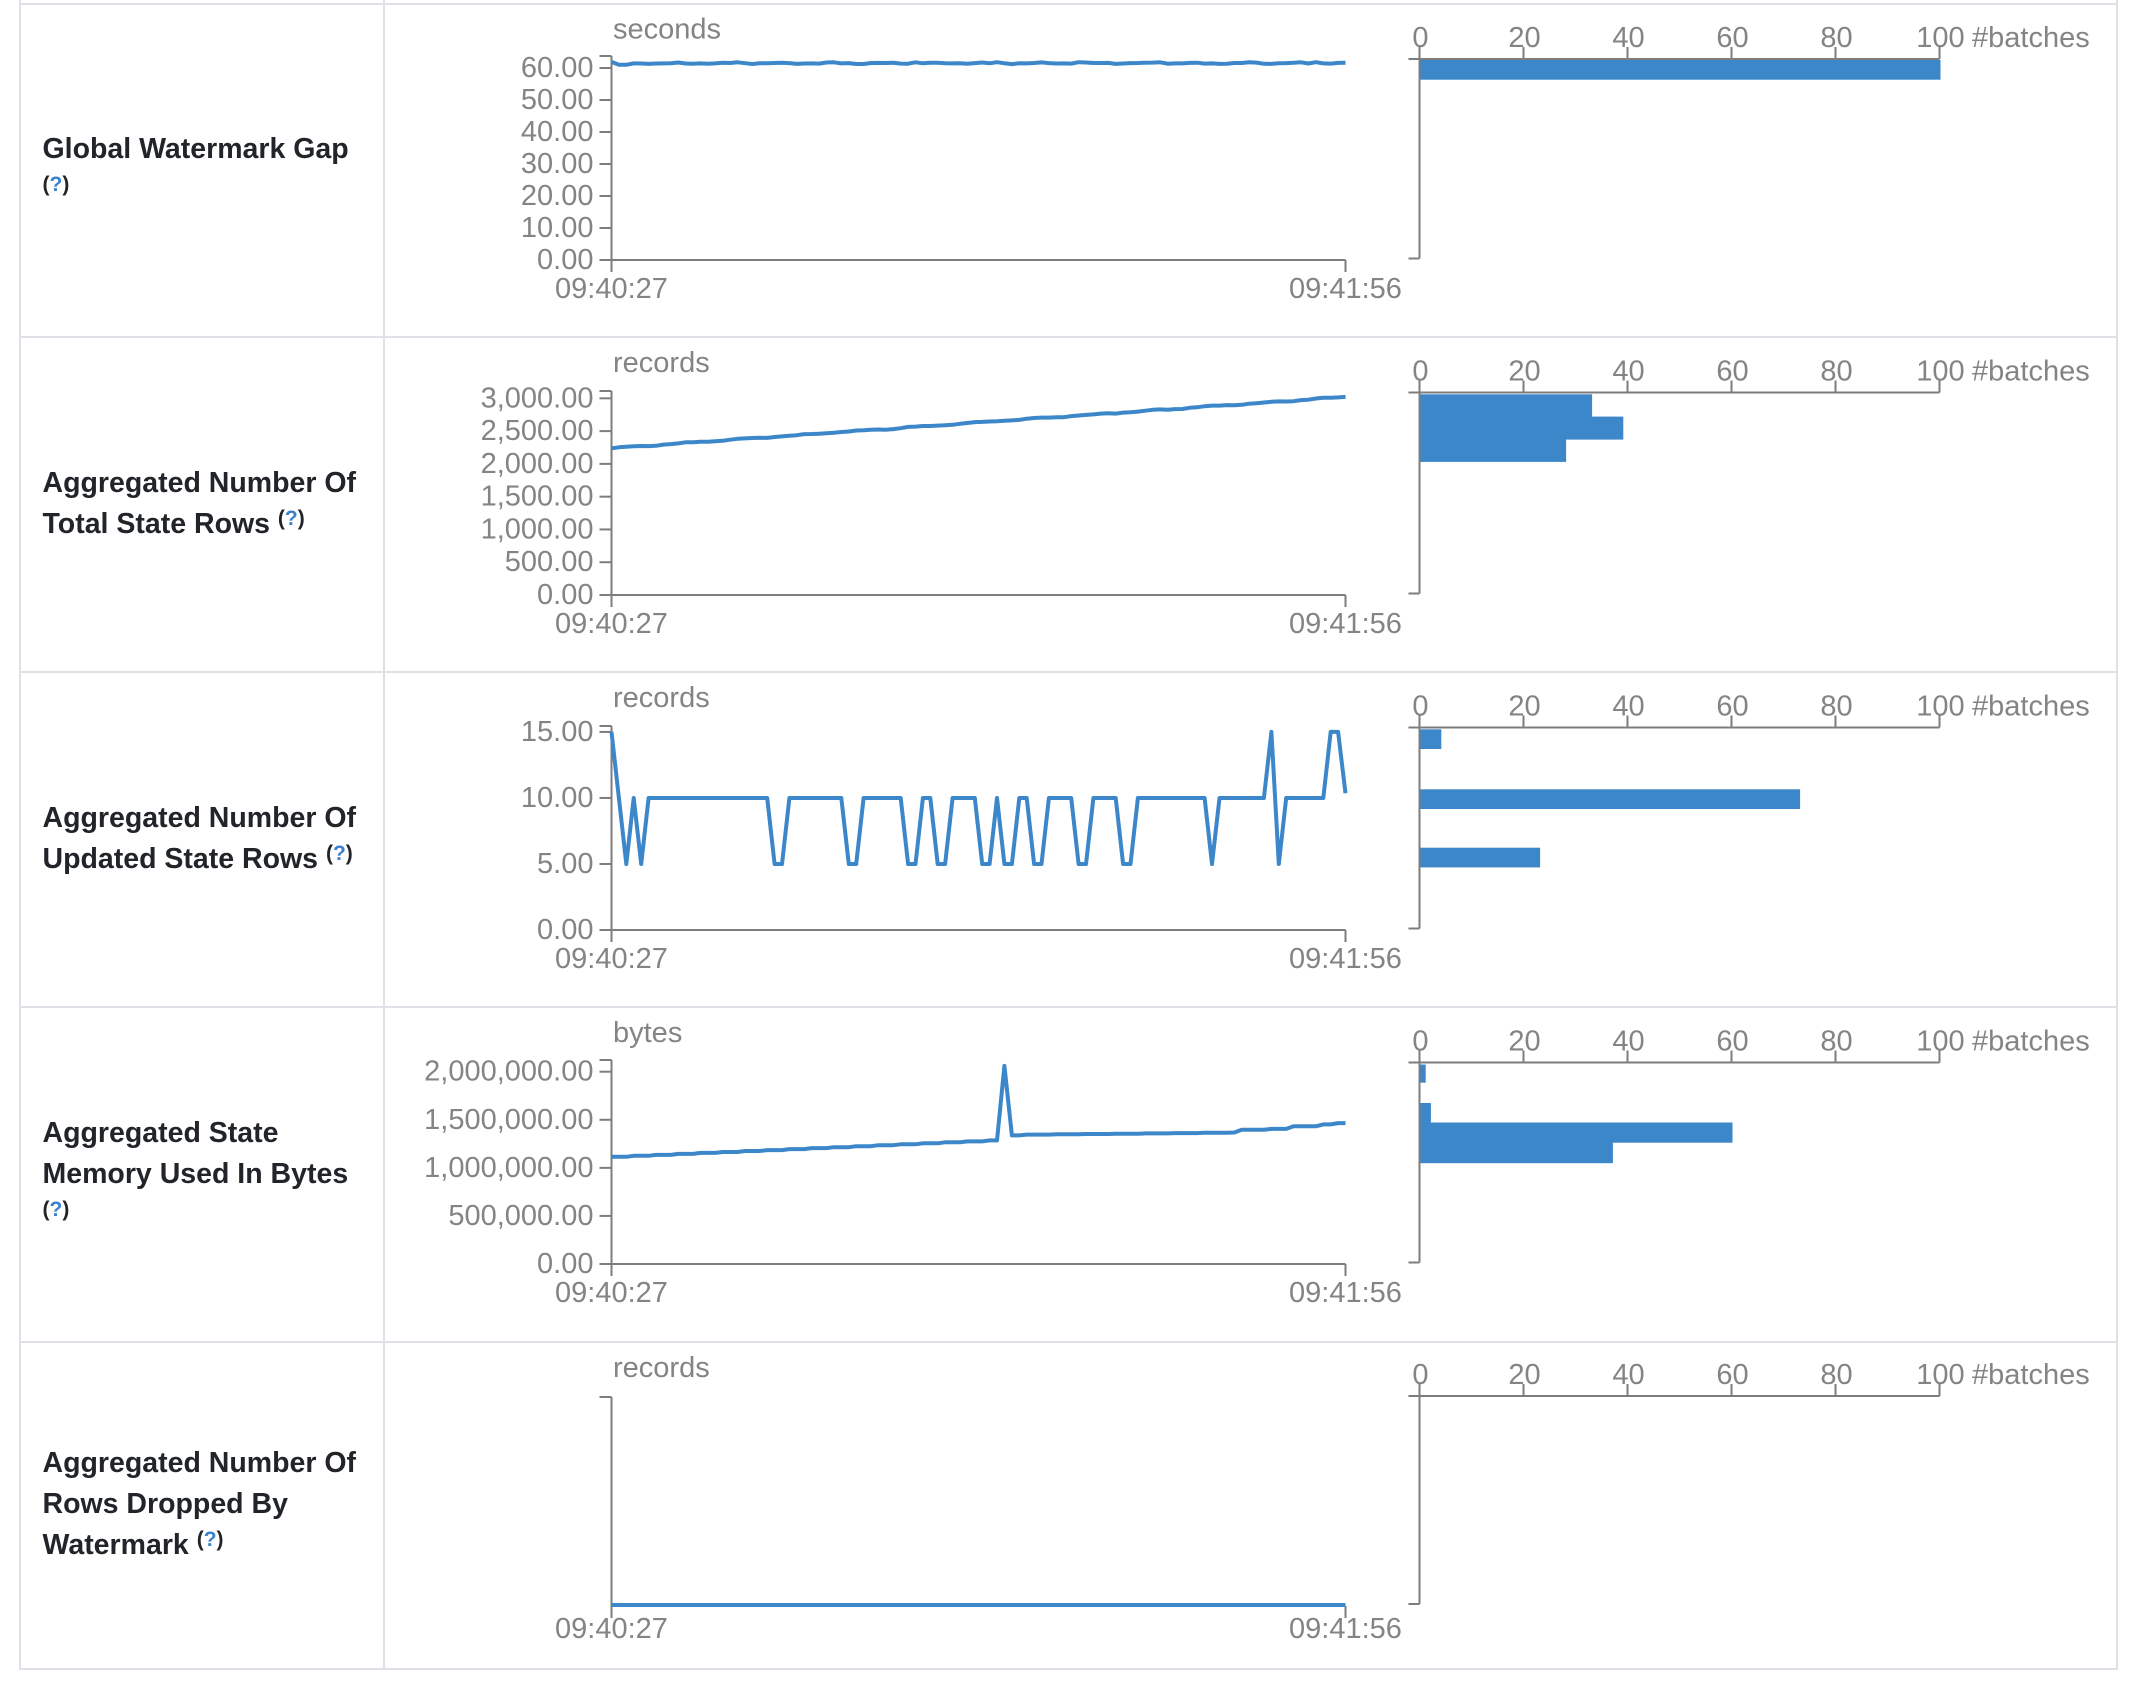  I want to click on svg-text: 40.00, so click(557, 132).